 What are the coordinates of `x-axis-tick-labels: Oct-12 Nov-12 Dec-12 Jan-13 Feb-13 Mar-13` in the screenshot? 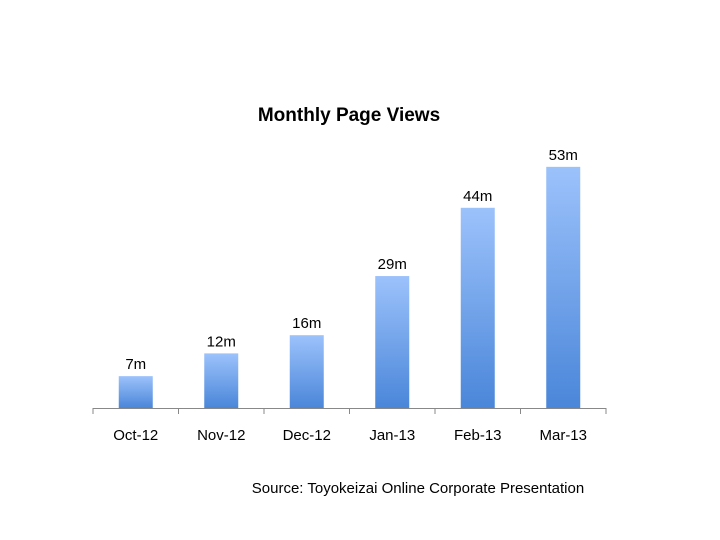 It's located at (350, 435).